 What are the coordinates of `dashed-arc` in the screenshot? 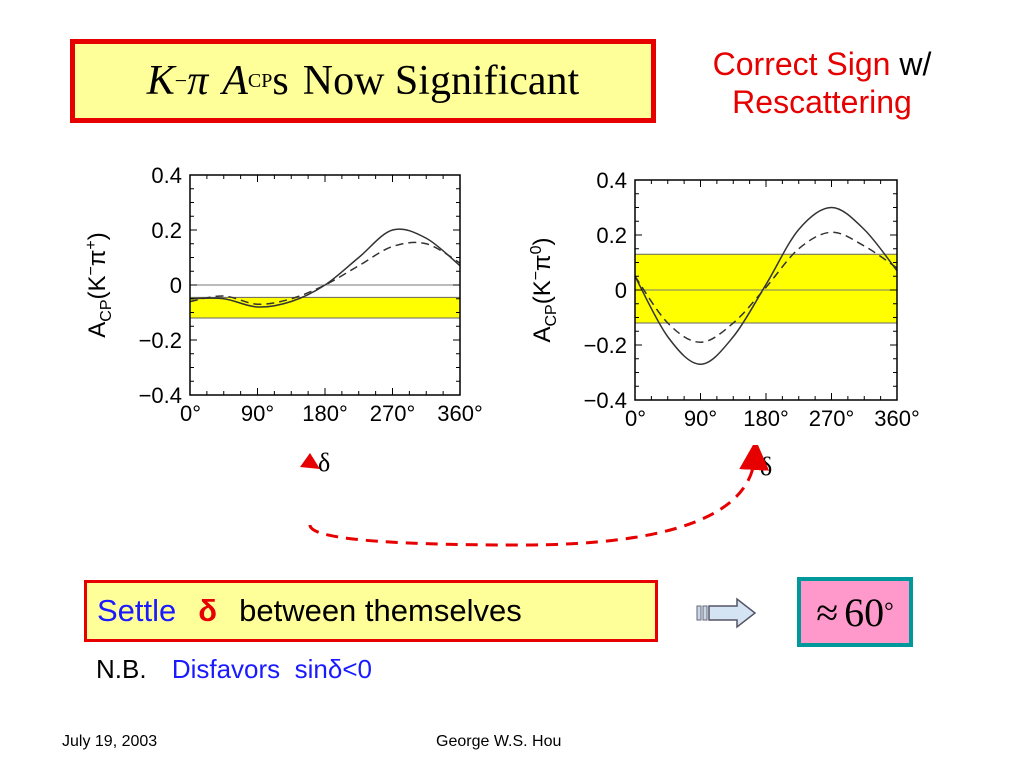 It's located at (539, 496).